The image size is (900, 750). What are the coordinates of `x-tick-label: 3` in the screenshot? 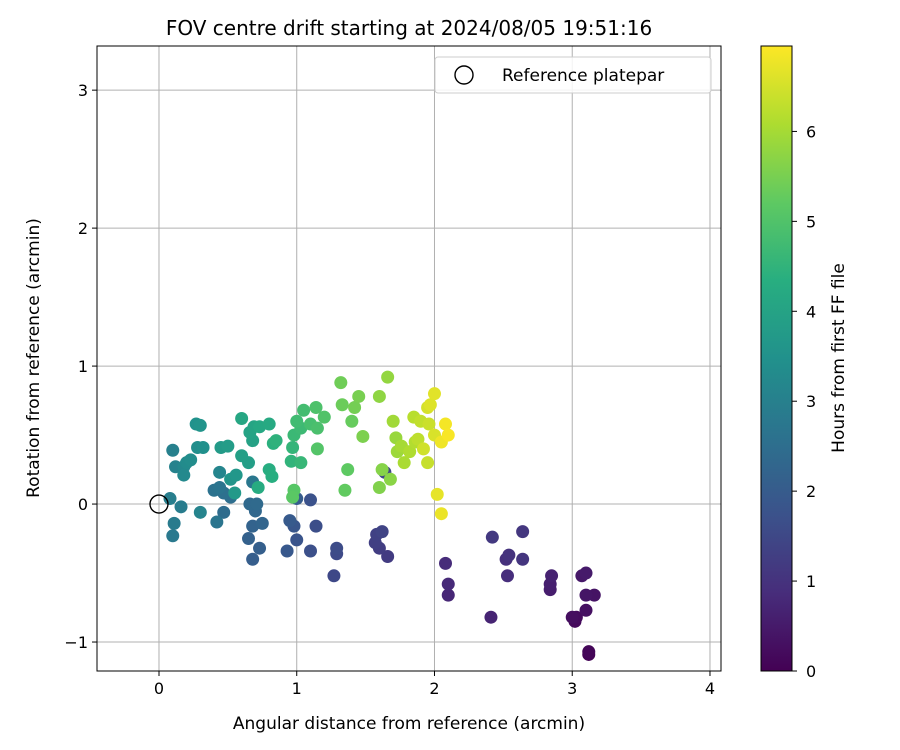 It's located at (572, 688).